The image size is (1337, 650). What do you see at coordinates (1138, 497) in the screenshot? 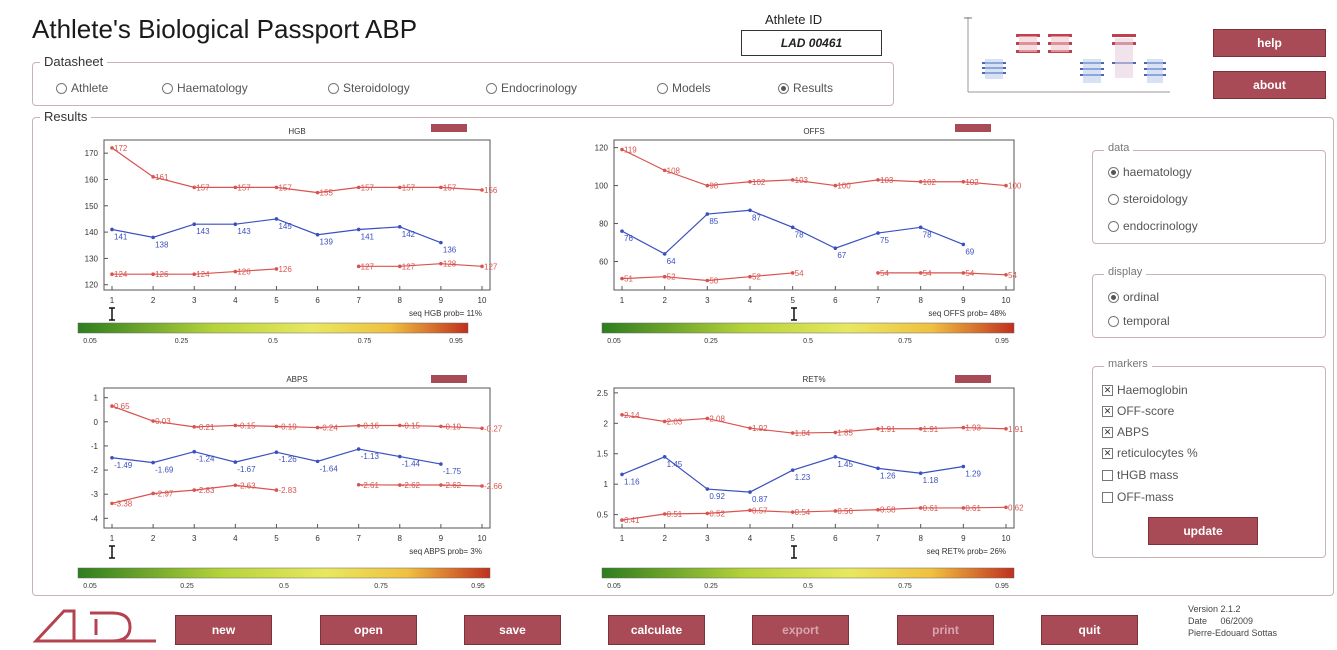
I see `marker-off-mass: OFF-mass` at bounding box center [1138, 497].